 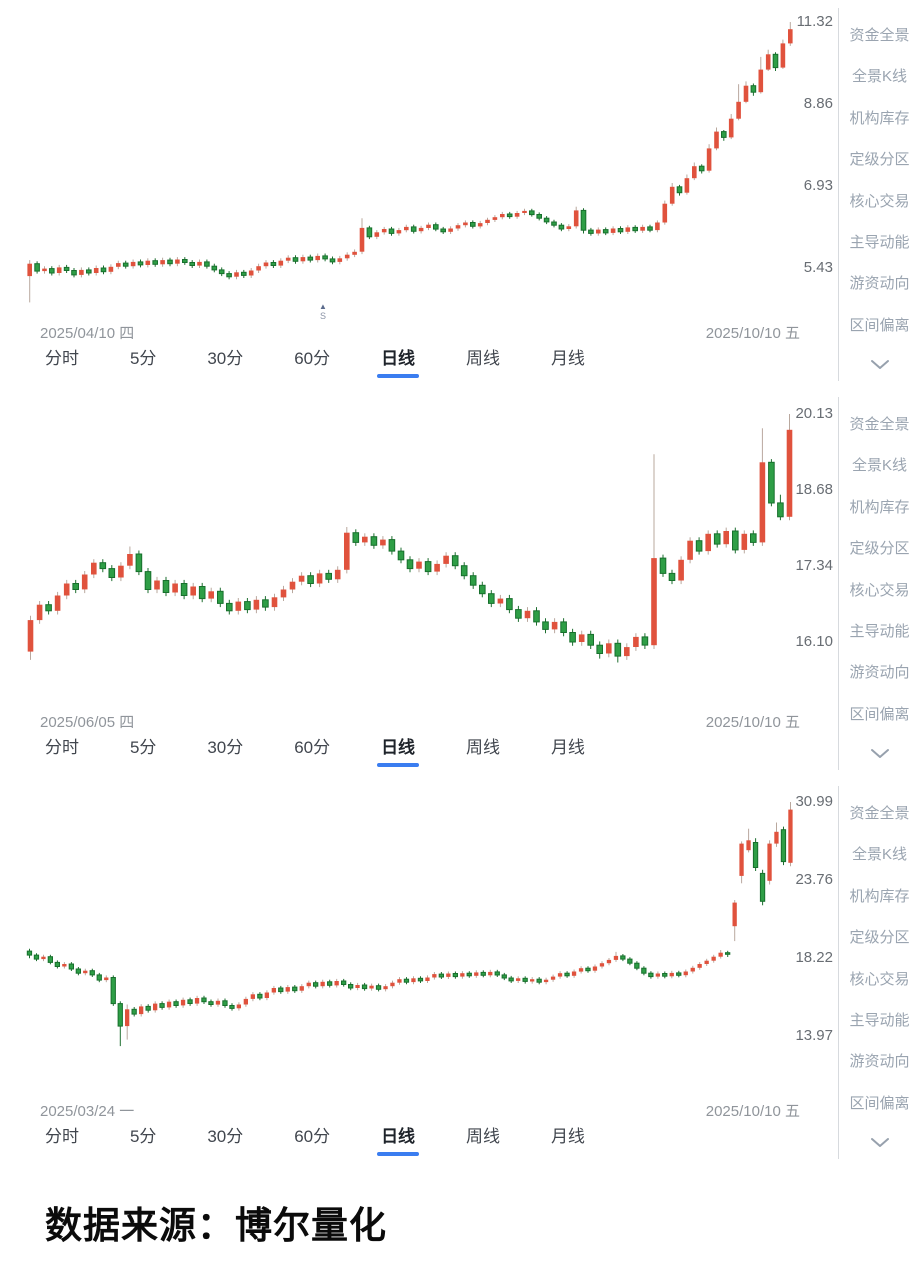 I want to click on y-axis-label: 20.13, so click(x=814, y=413).